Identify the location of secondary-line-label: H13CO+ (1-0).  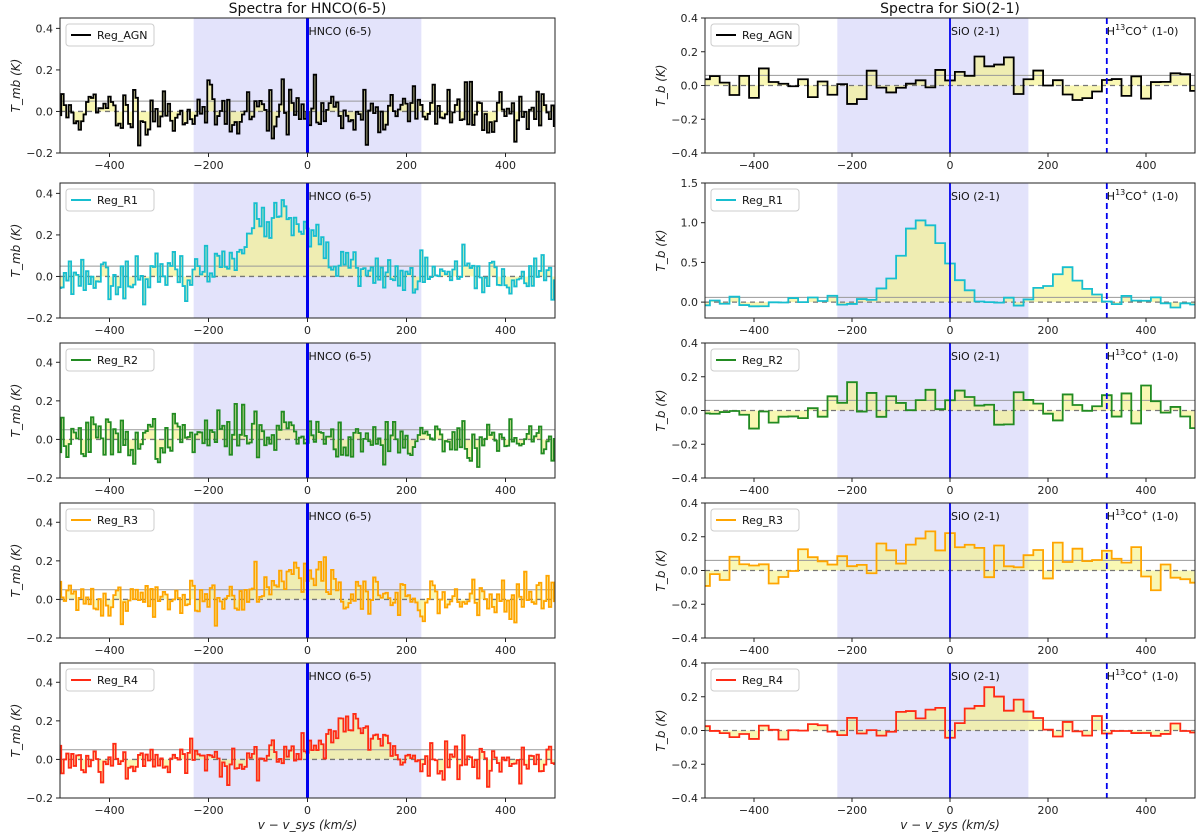
(1143, 30).